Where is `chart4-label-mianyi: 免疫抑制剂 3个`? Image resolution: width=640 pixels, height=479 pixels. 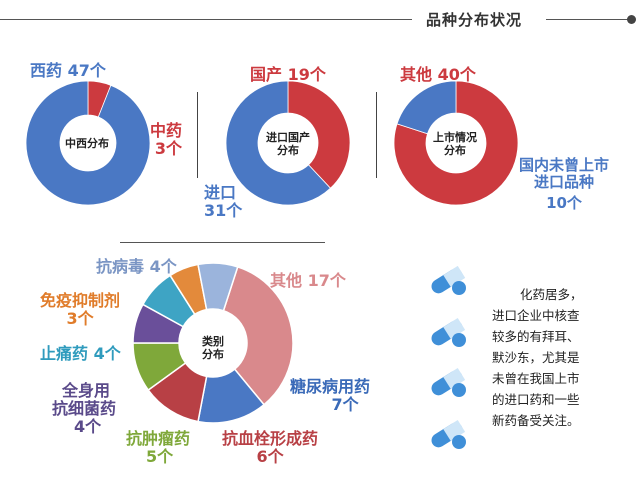
chart4-label-mianyi: 免疫抑制剂 3个 is located at coordinates (80, 310).